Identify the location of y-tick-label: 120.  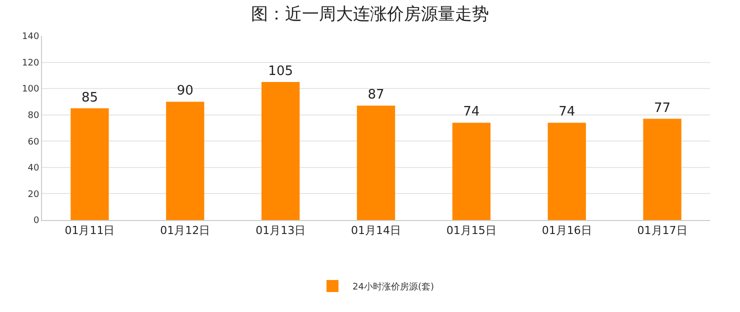
(31, 63).